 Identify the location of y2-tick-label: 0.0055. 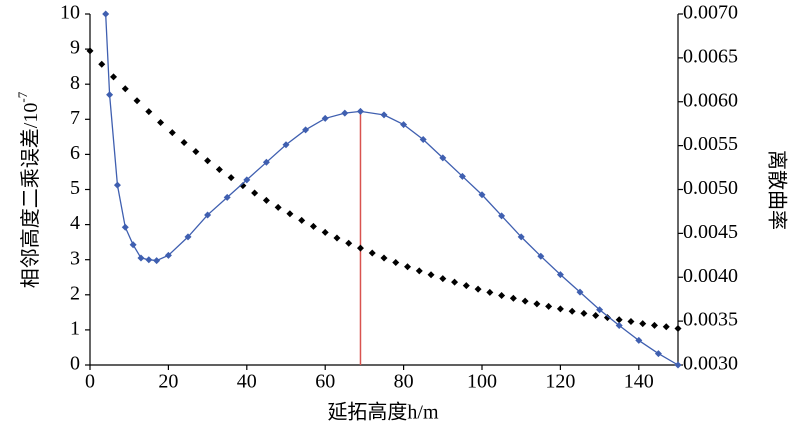
(710, 144).